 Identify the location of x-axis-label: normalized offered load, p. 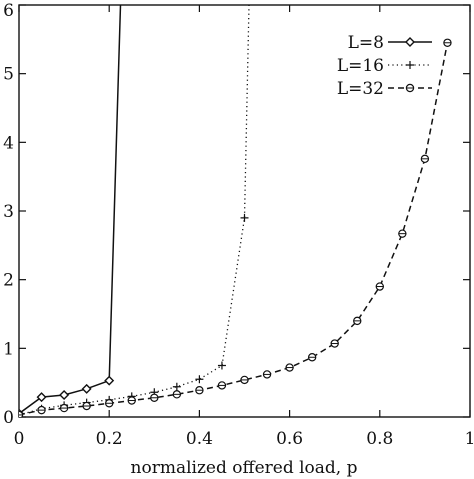
(244, 468).